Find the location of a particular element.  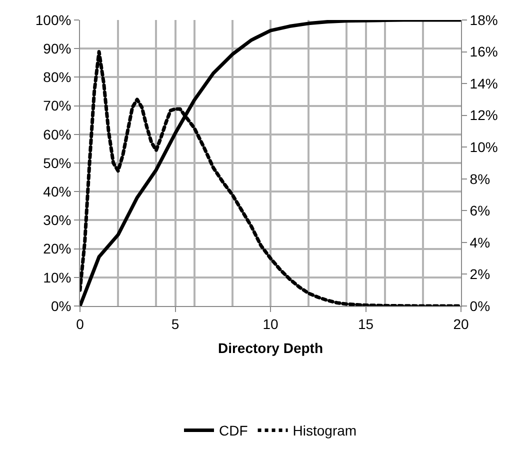

y-tick-label: 90% is located at coordinates (57, 48).